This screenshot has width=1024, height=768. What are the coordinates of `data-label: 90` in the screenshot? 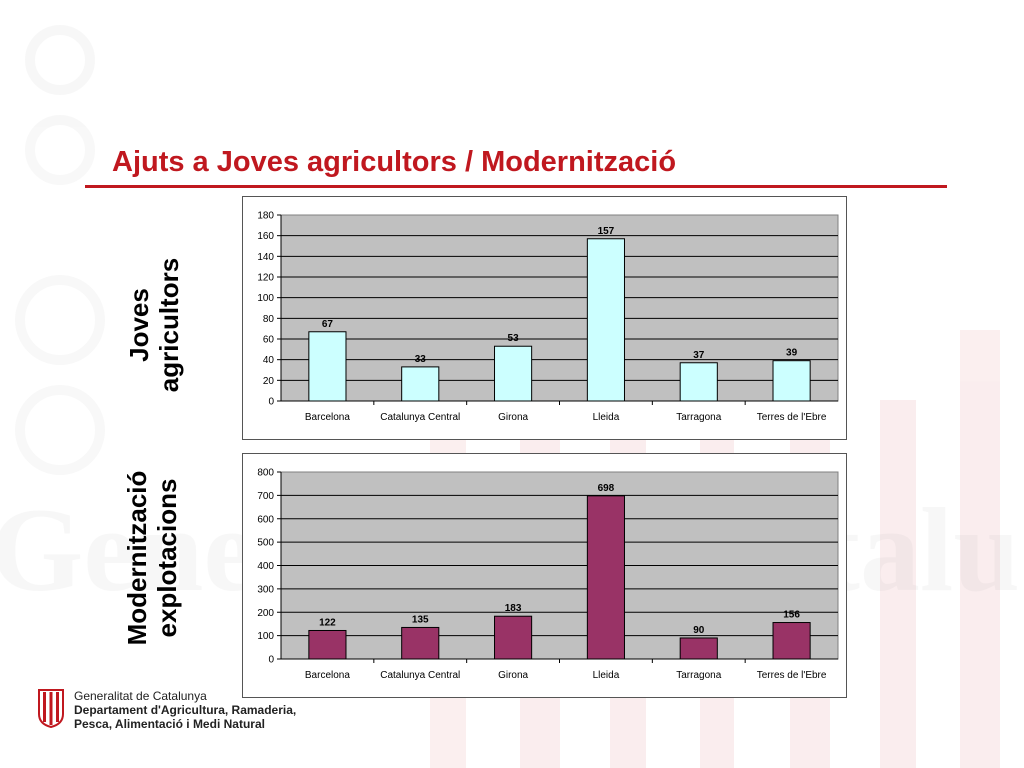 It's located at (699, 630).